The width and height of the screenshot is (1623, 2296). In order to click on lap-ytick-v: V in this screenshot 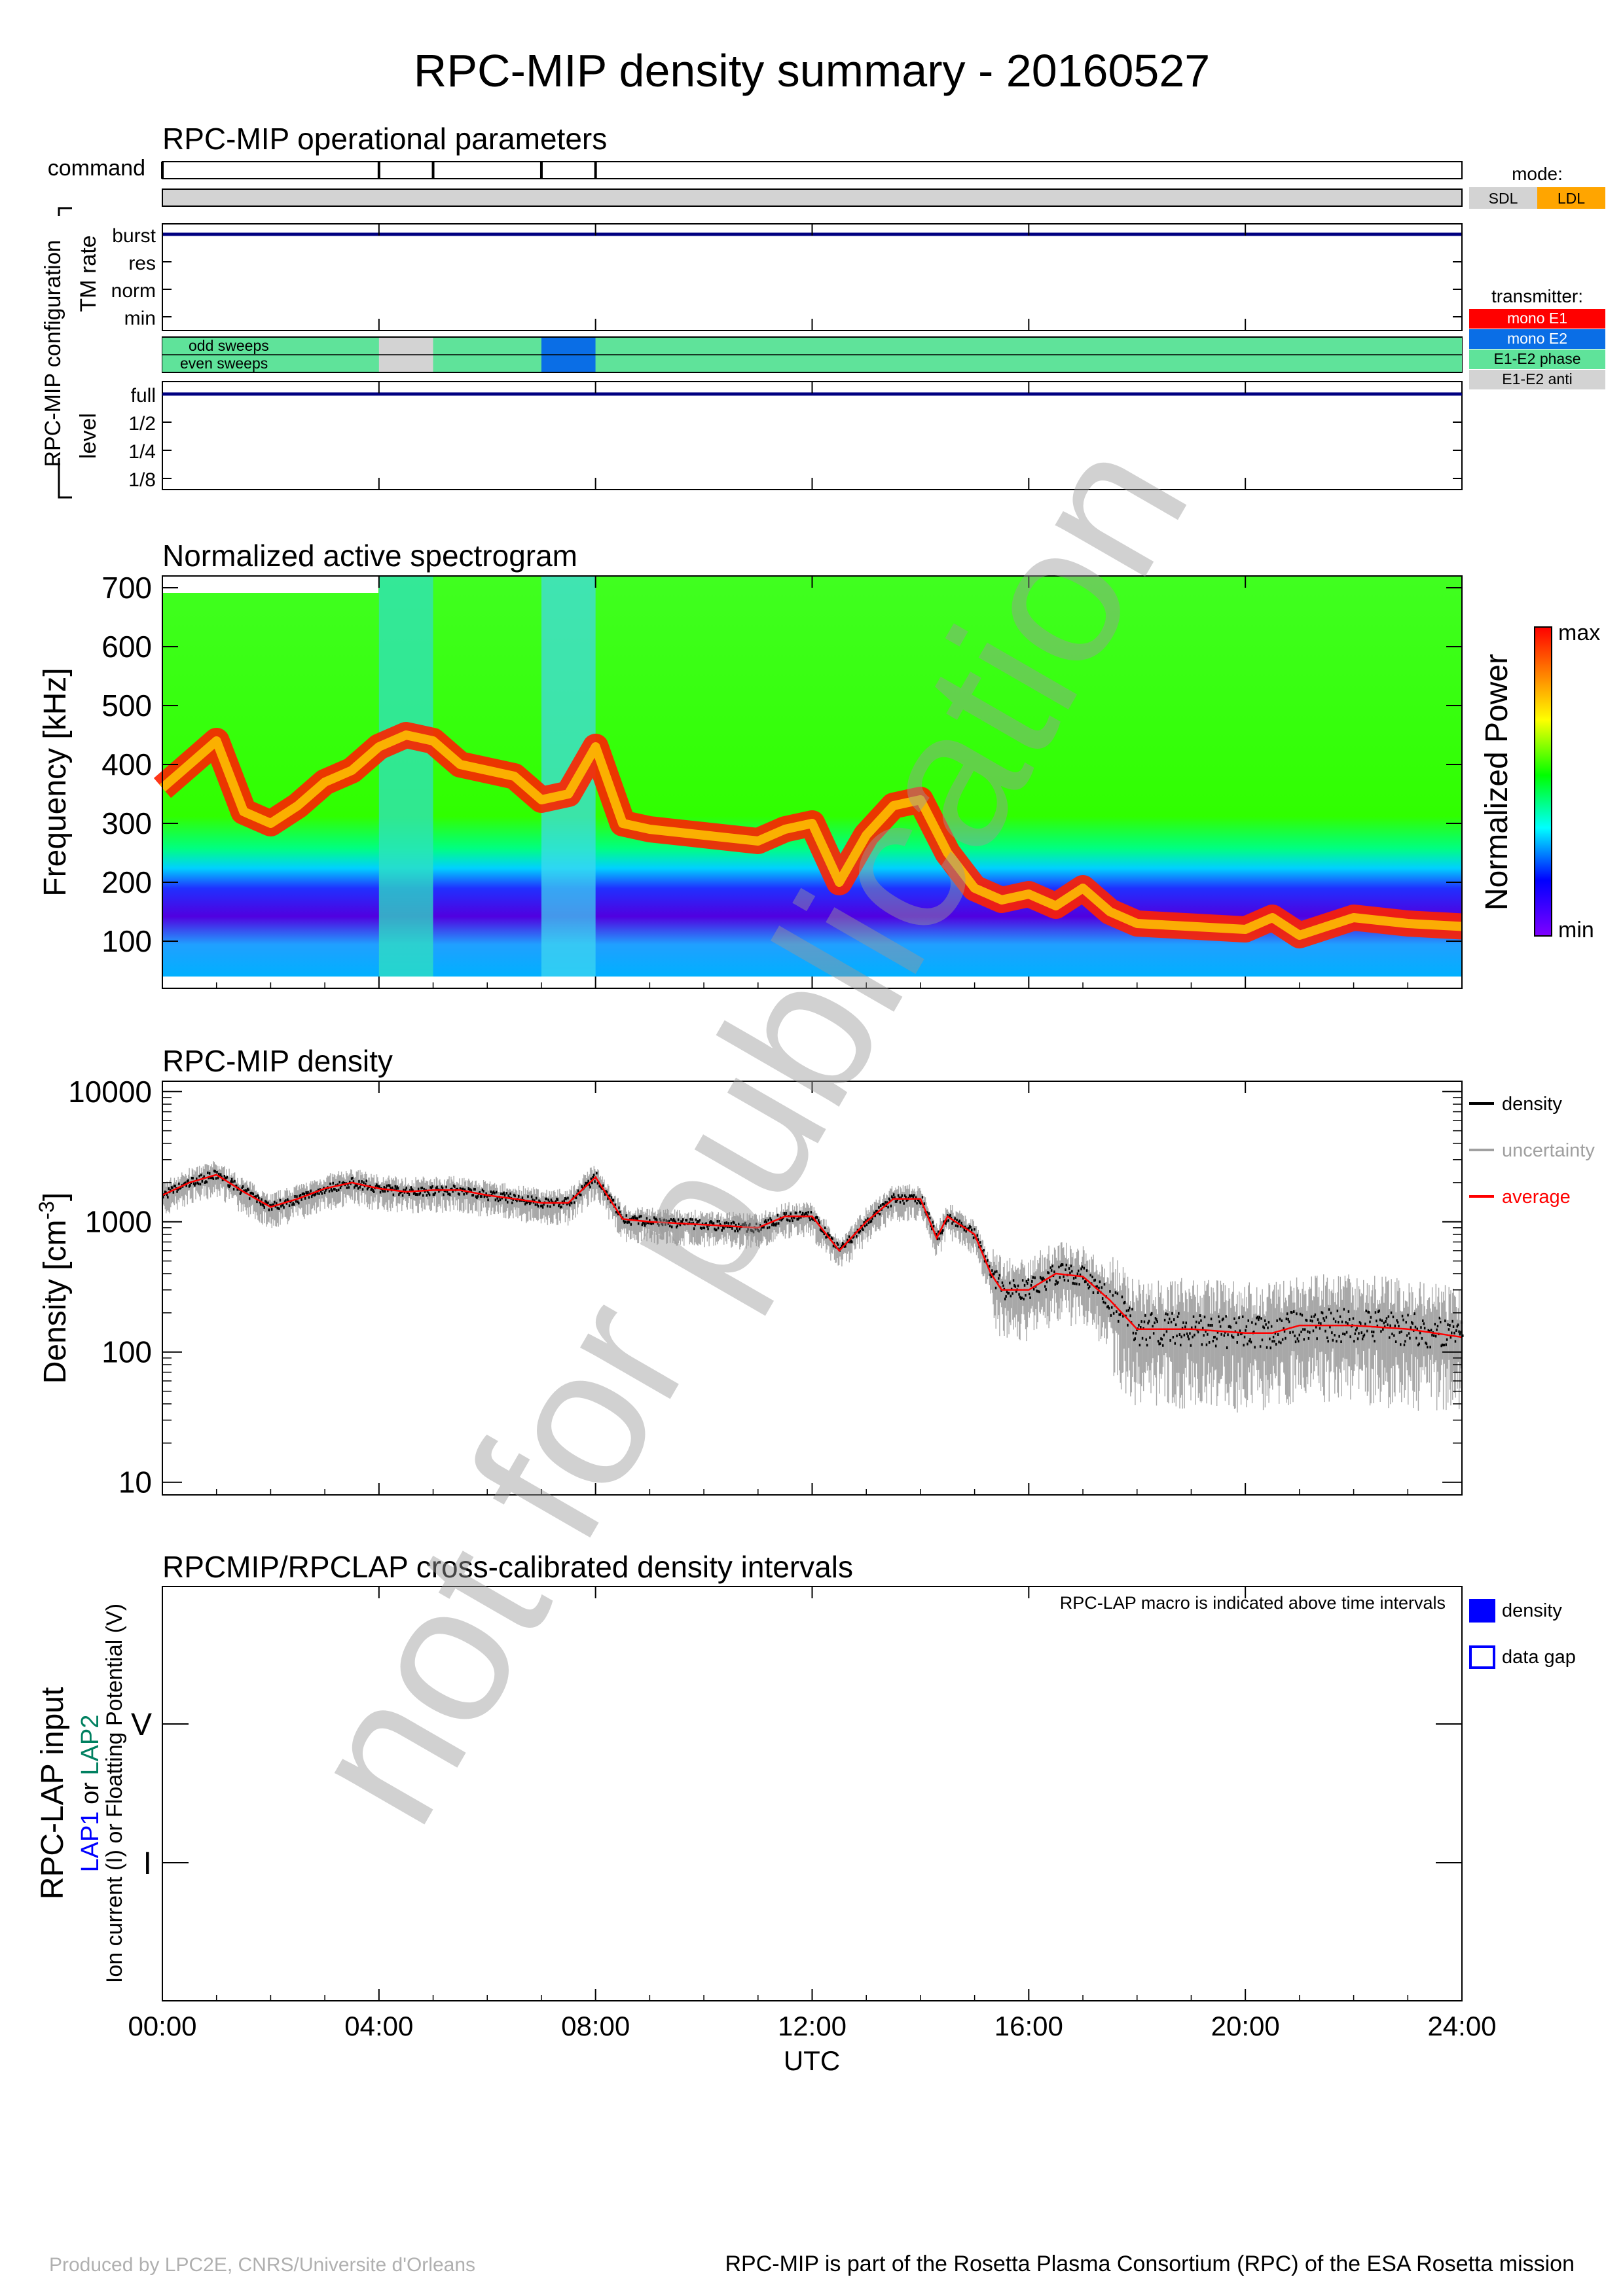, I will do `click(141, 1725)`.